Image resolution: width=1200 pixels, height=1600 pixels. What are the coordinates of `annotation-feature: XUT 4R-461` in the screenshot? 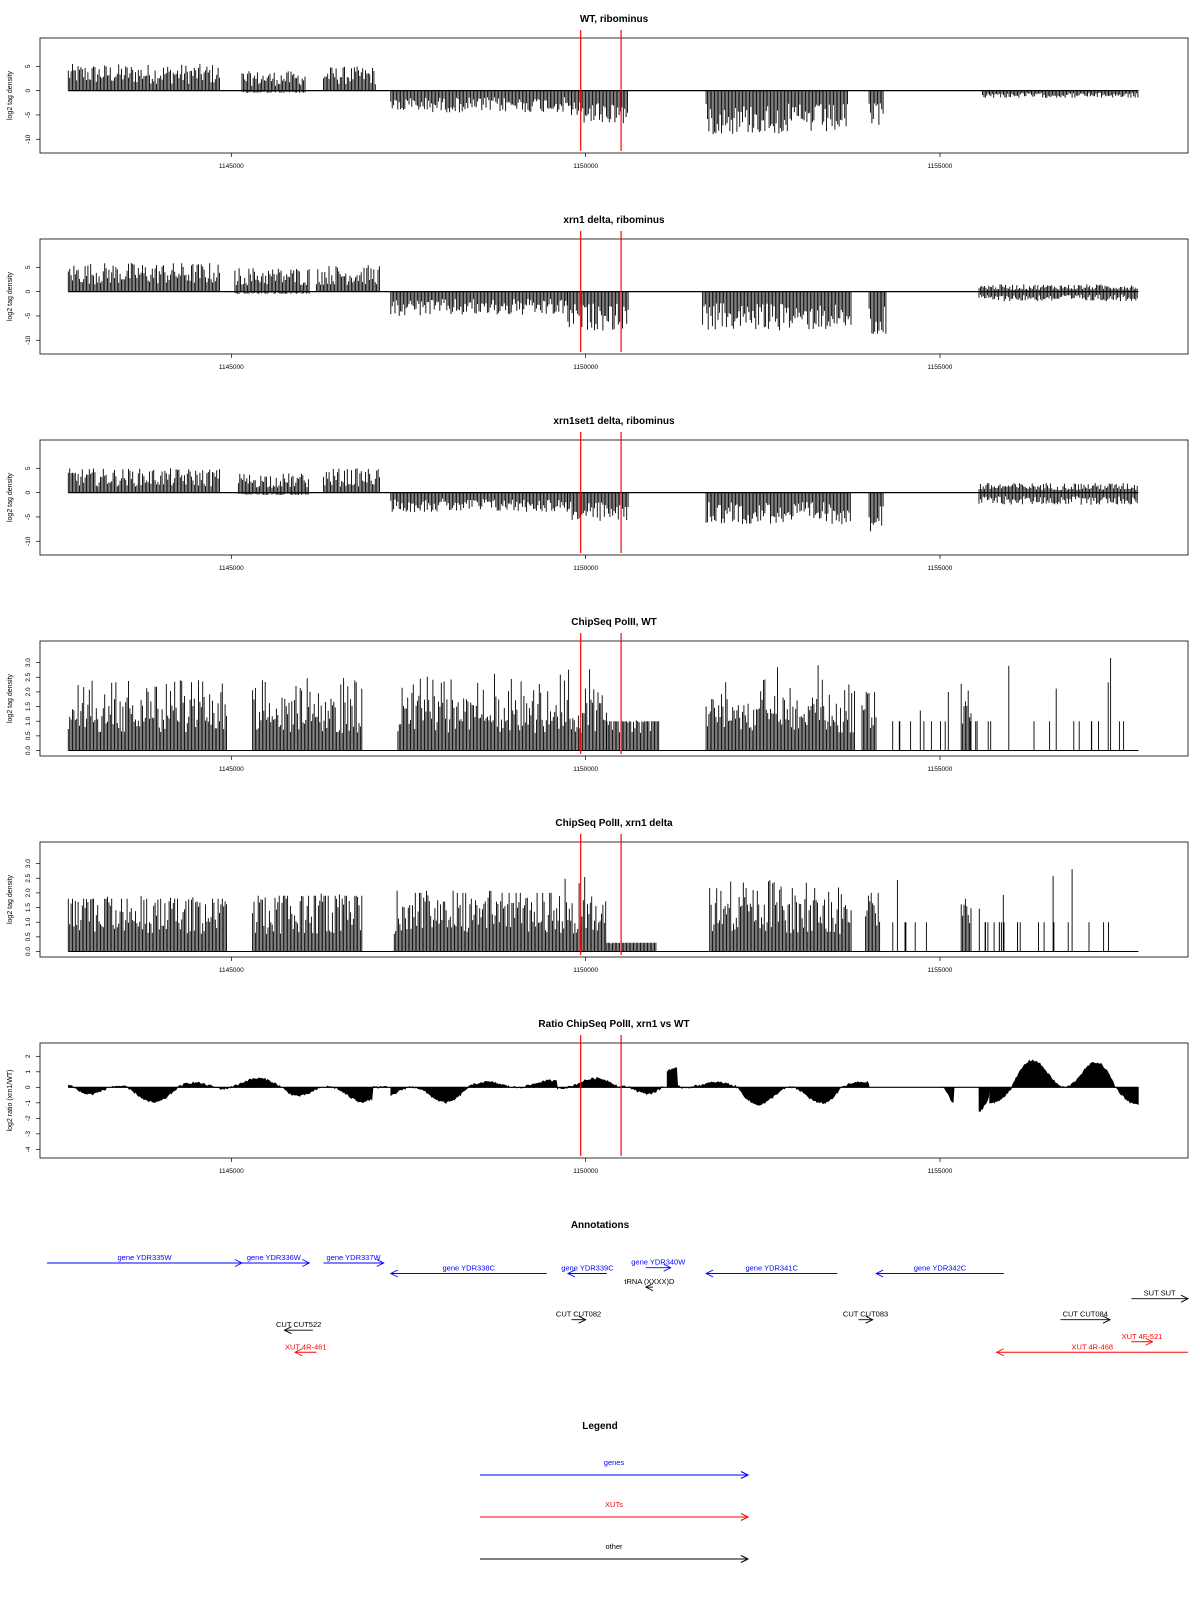 It's located at (306, 1349).